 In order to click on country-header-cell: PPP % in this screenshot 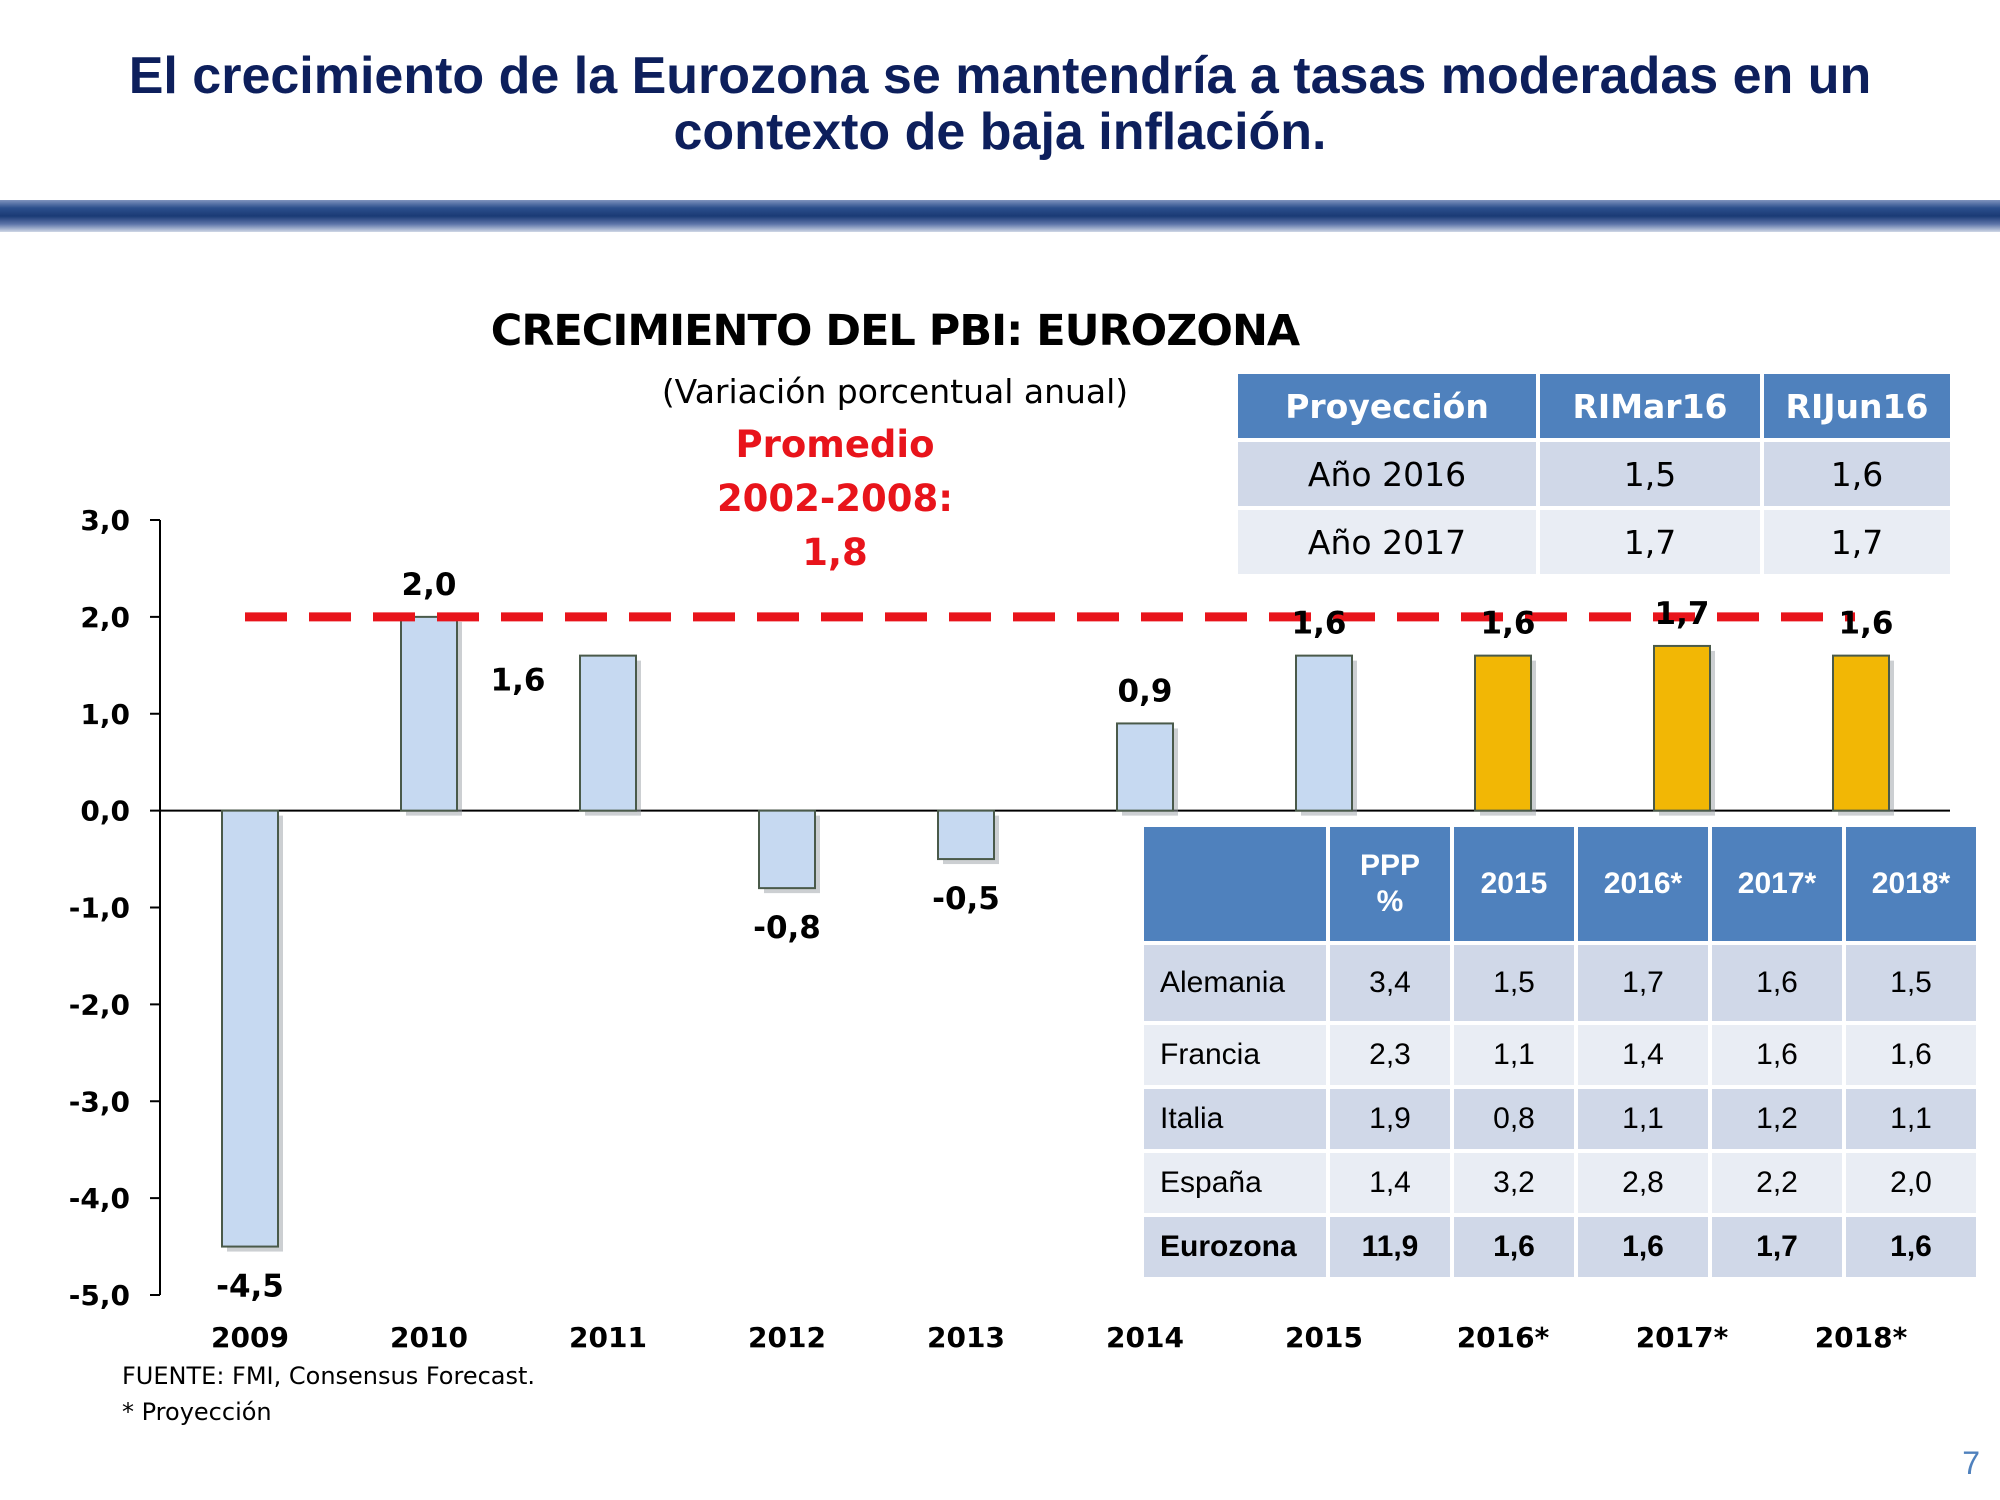, I will do `click(1390, 884)`.